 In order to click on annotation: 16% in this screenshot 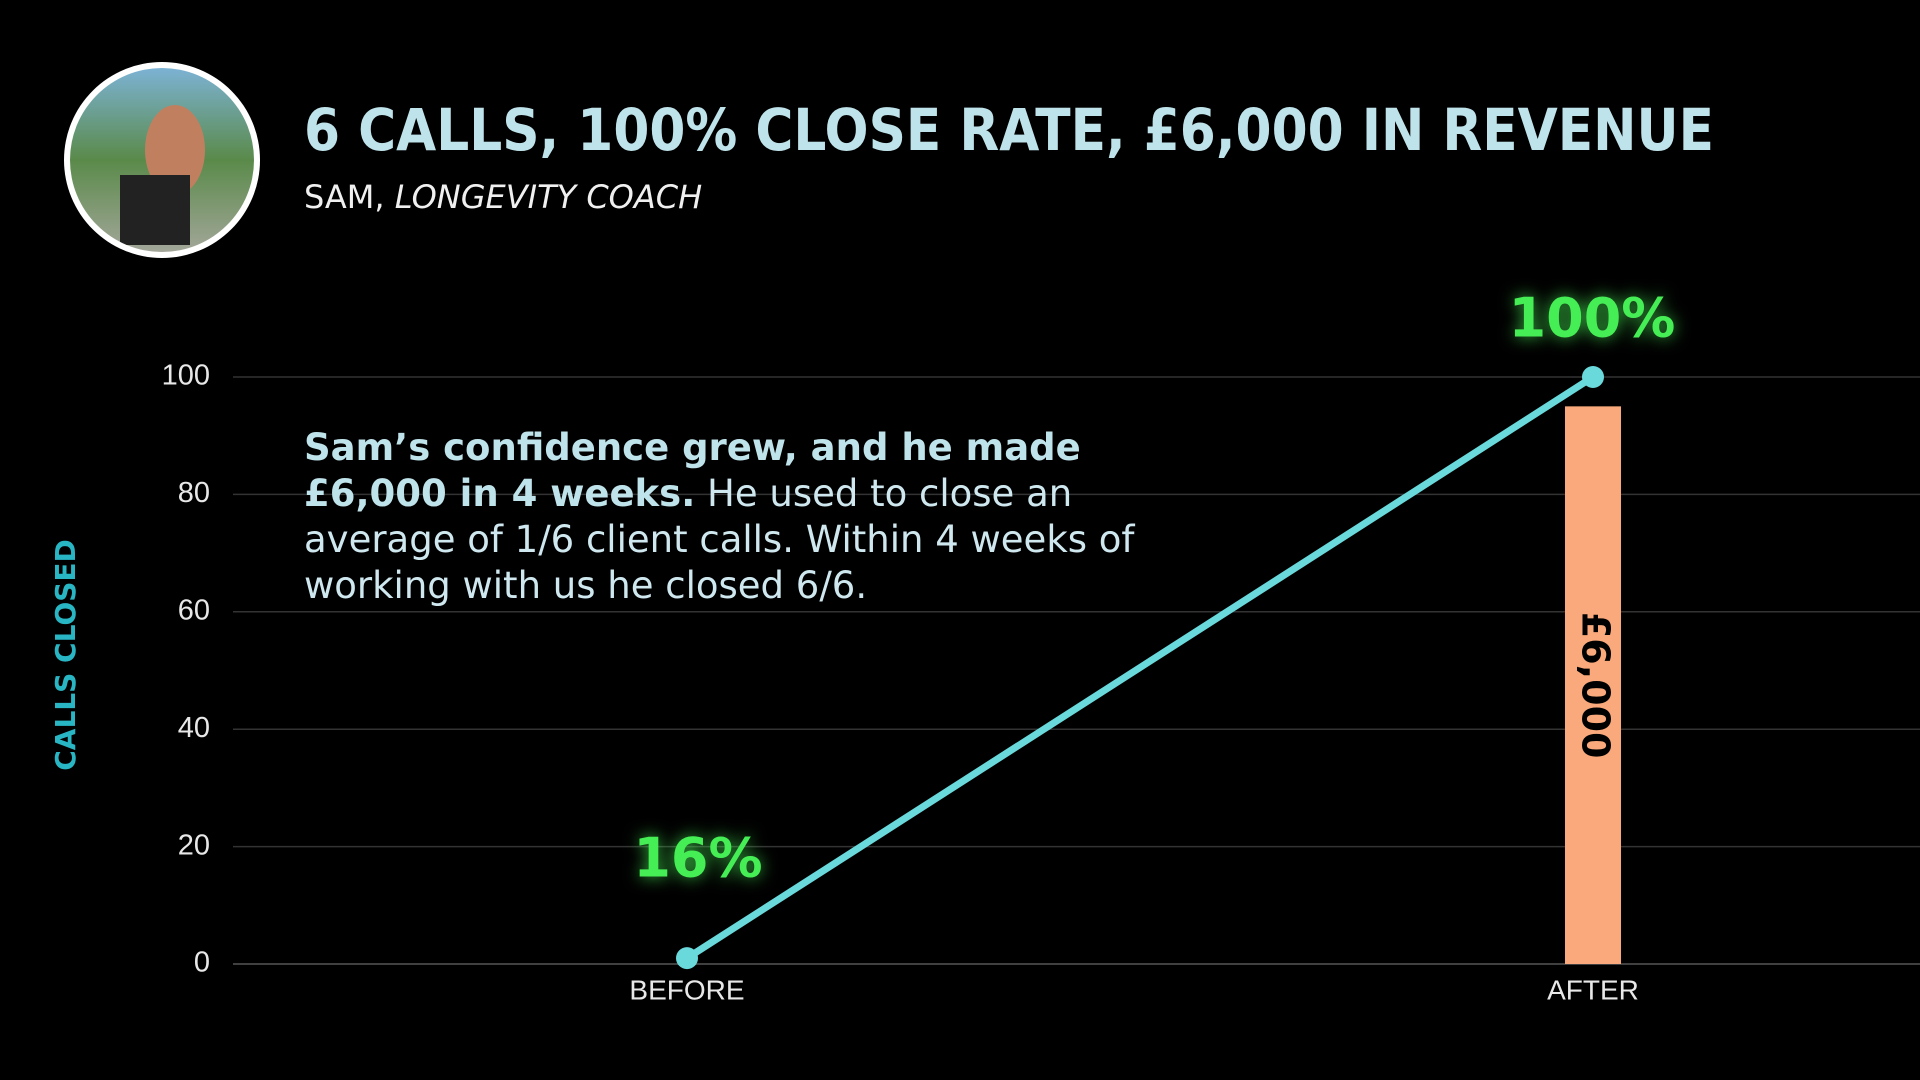, I will do `click(697, 858)`.